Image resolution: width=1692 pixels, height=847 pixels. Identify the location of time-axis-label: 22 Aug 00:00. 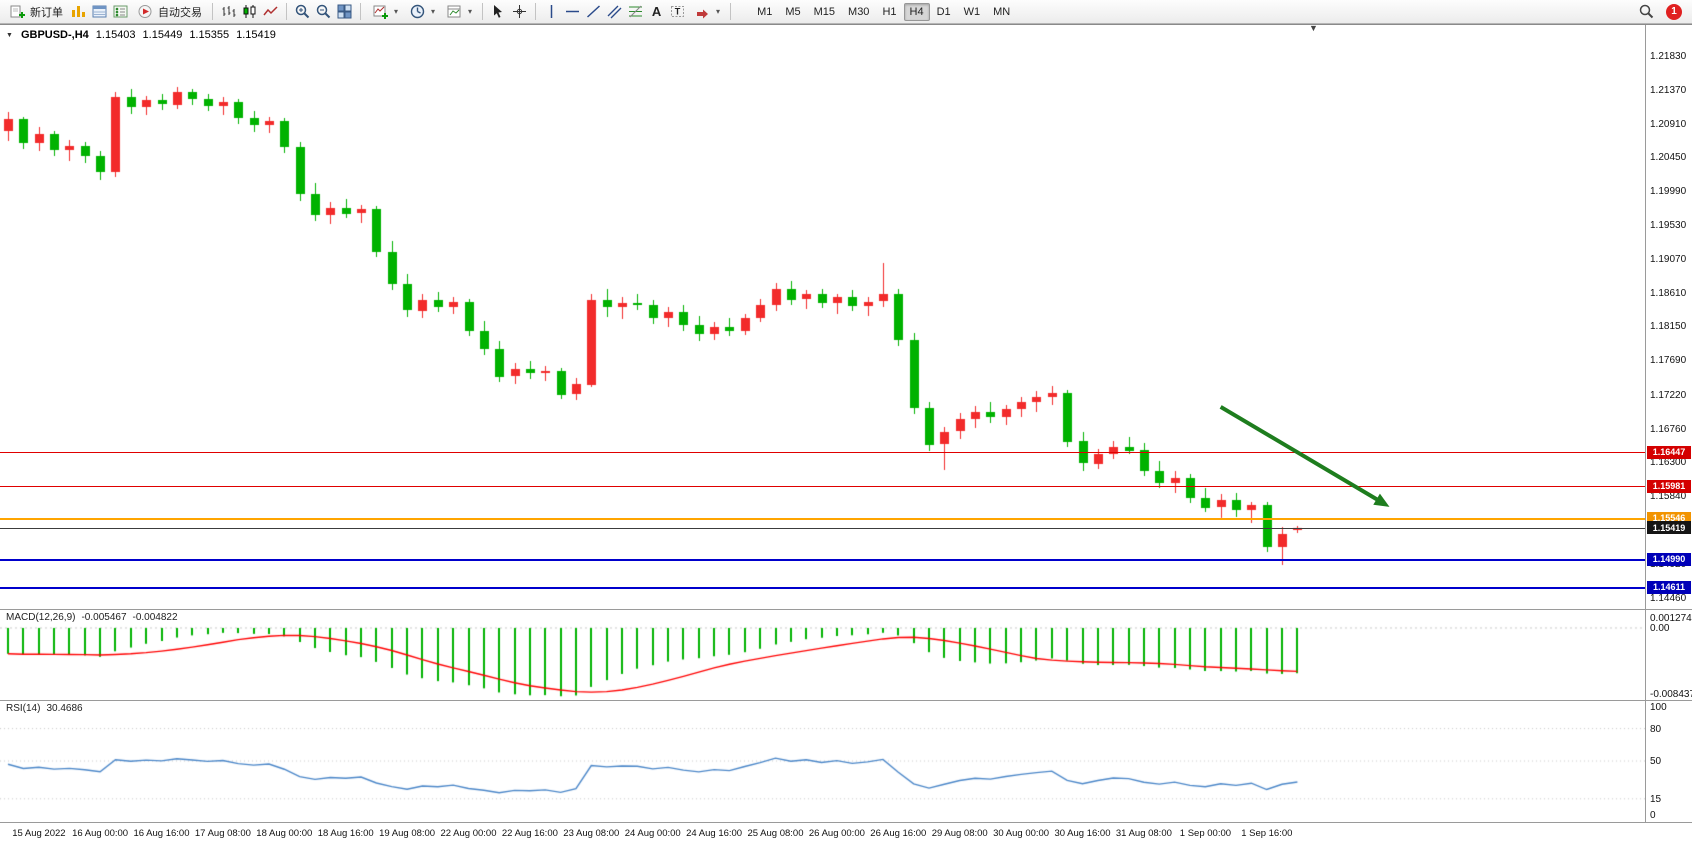
(468, 833).